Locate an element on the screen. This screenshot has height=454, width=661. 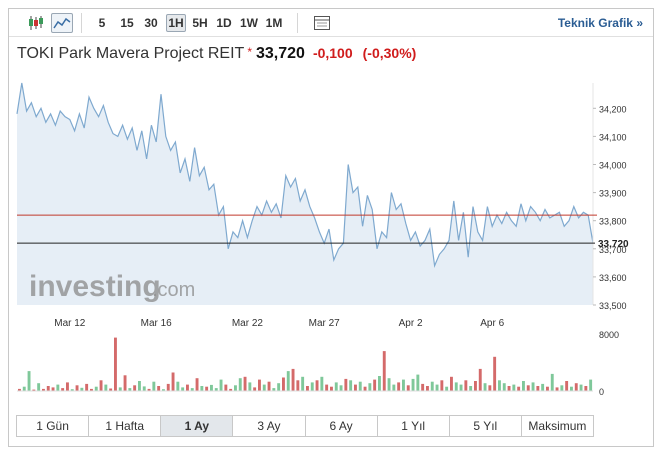
price-change-percent: (-0,30%) is located at coordinates (389, 53).